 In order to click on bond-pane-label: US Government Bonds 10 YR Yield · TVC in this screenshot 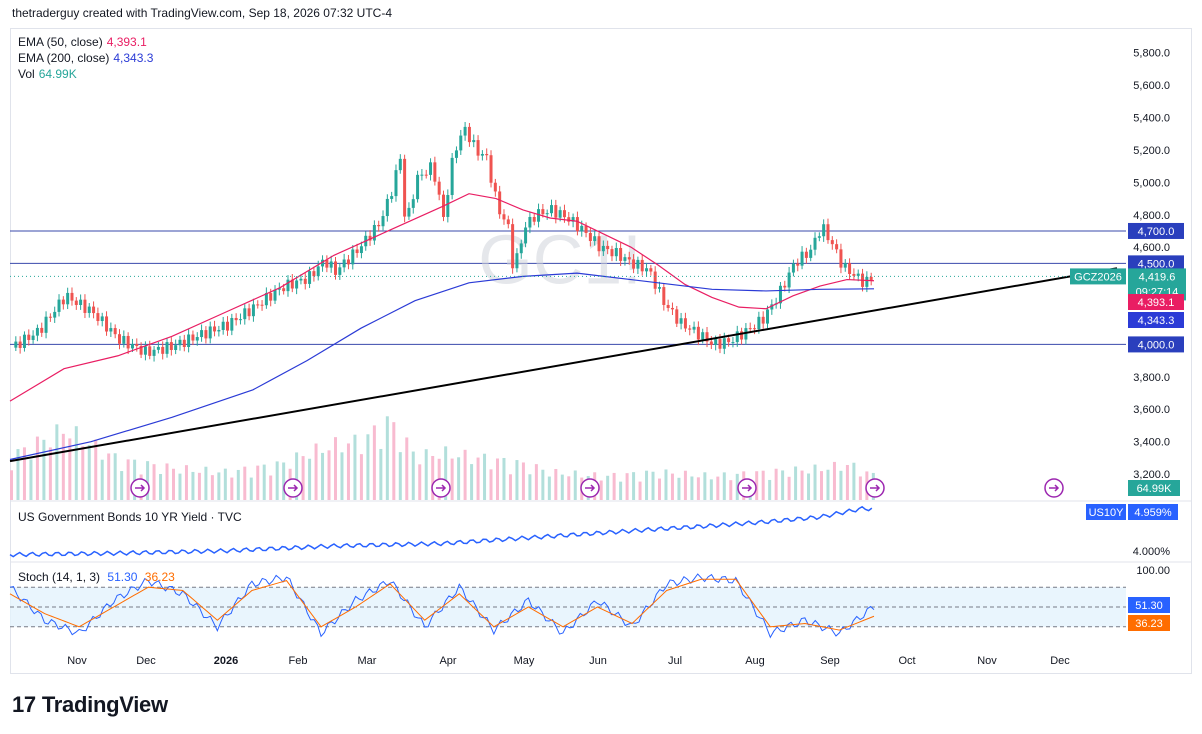, I will do `click(130, 517)`.